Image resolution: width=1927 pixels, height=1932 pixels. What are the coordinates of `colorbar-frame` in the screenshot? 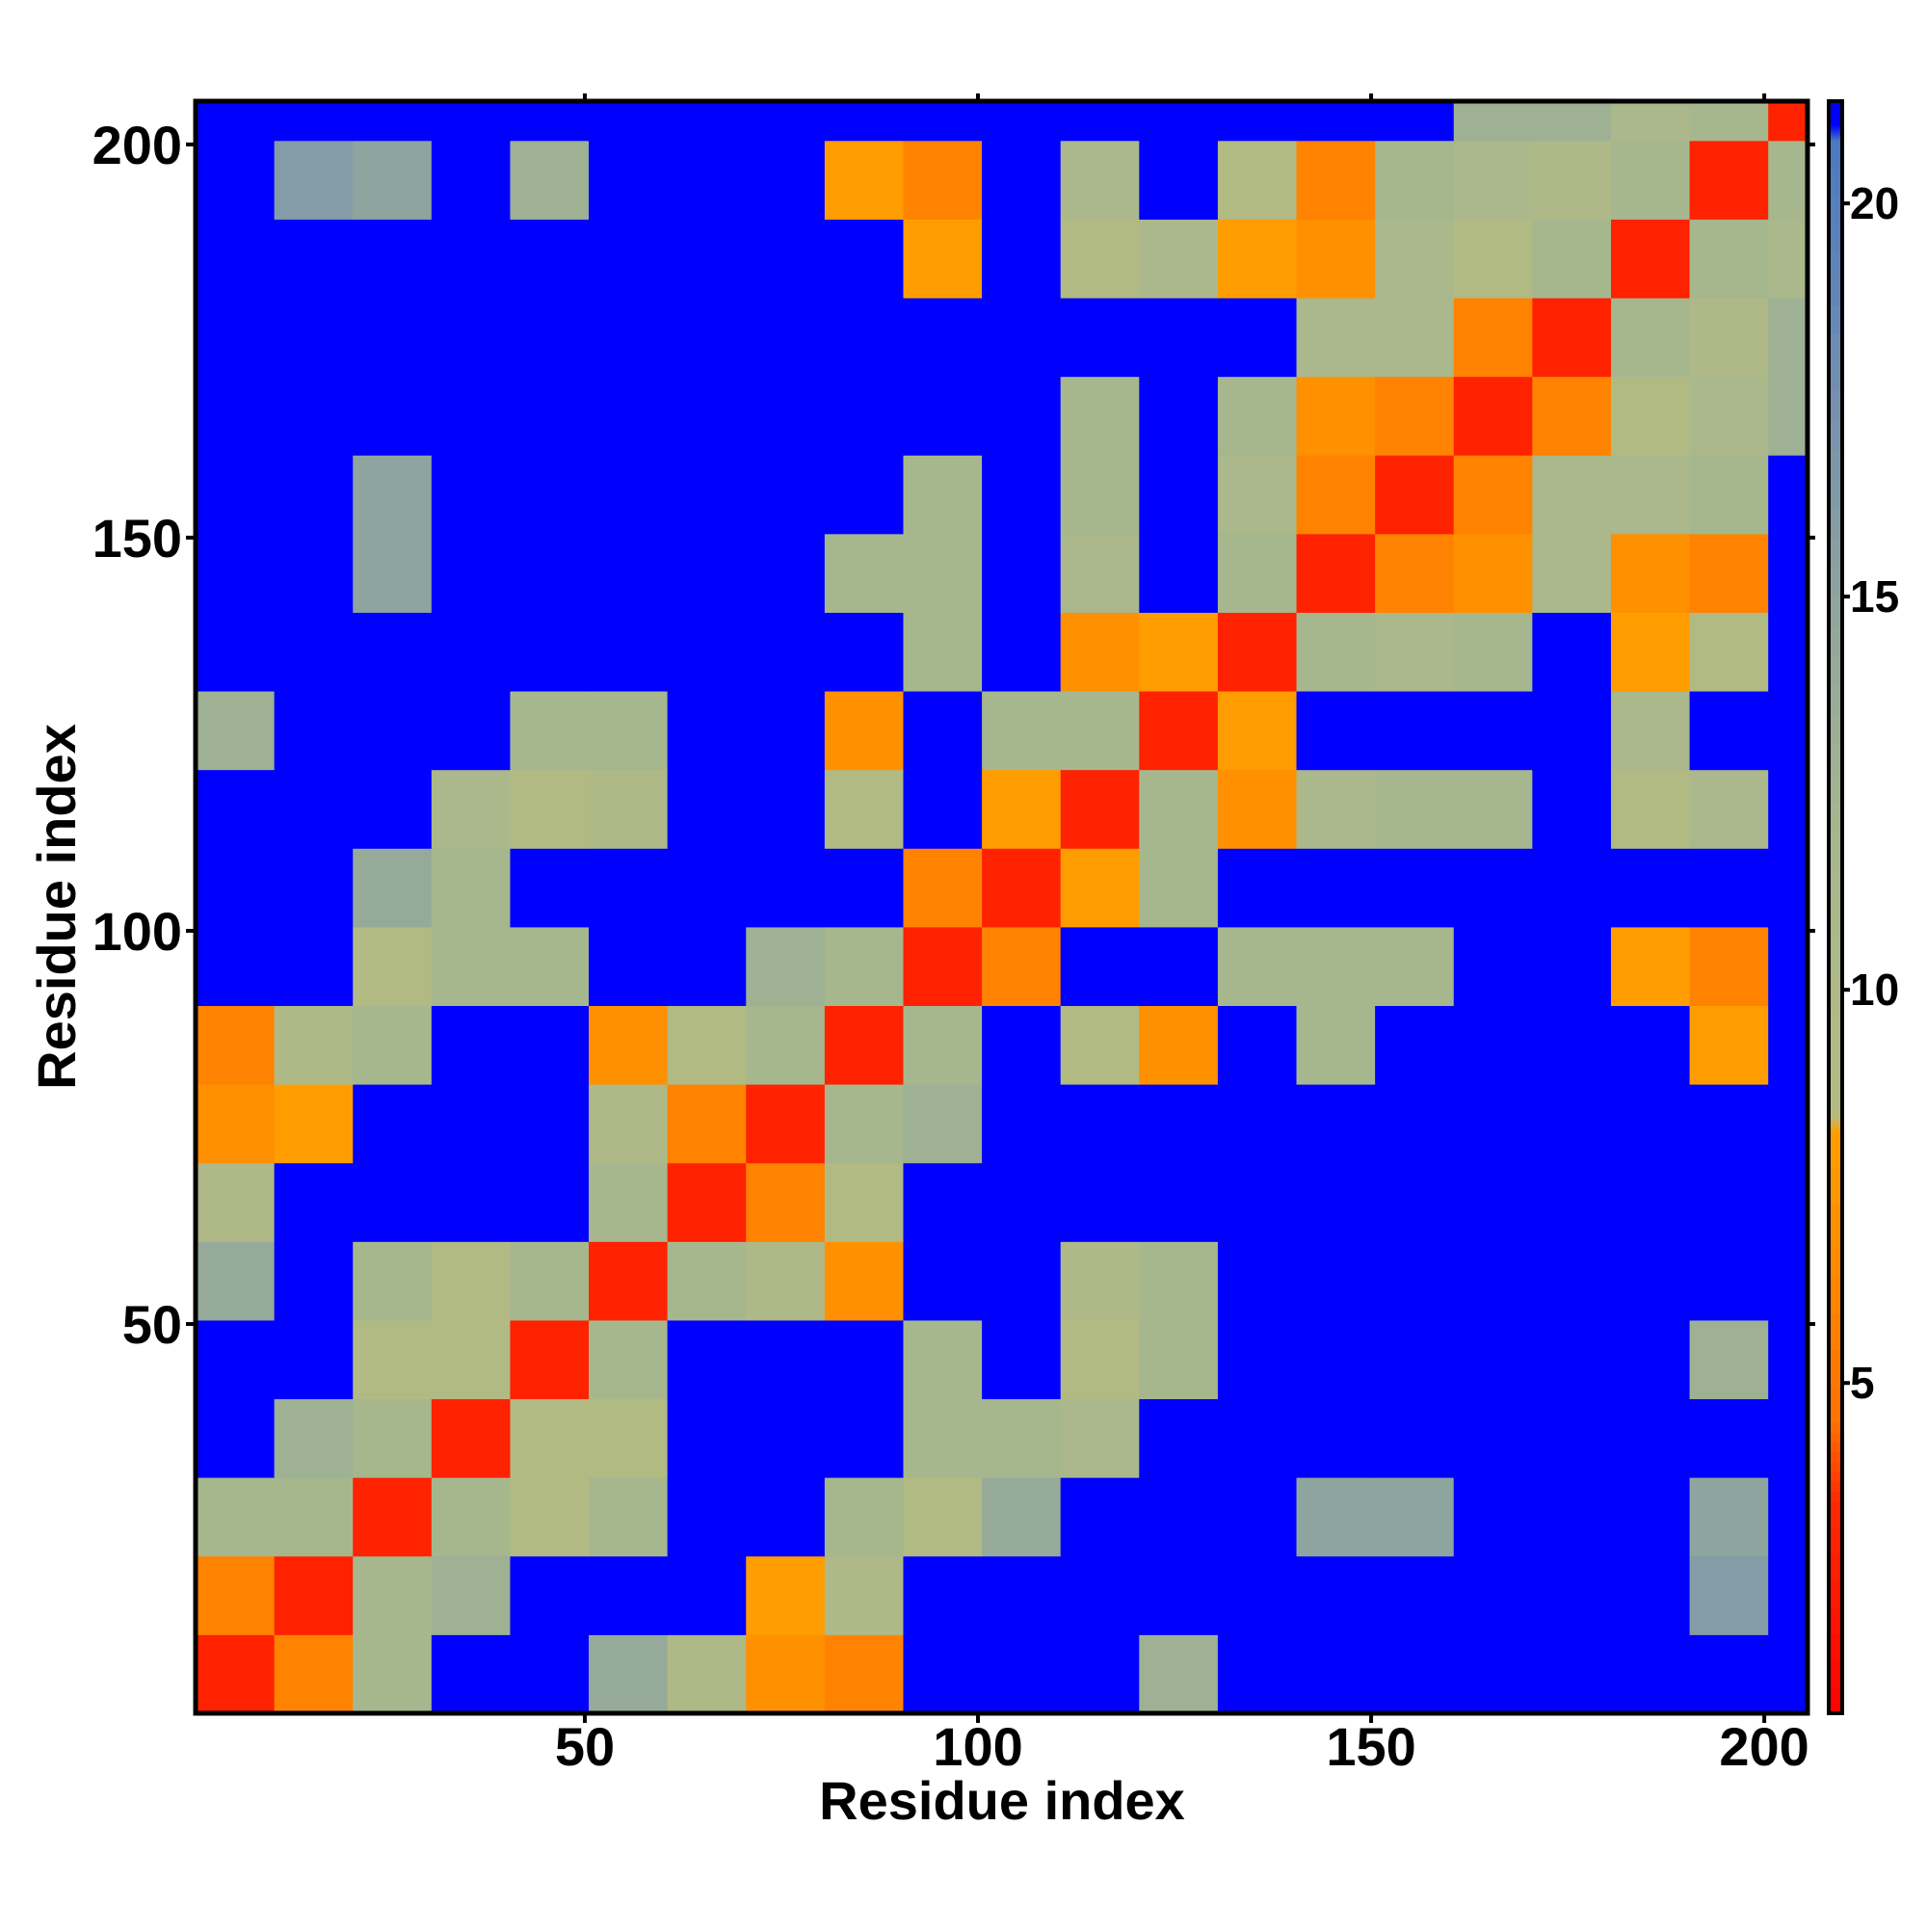 It's located at (1835, 907).